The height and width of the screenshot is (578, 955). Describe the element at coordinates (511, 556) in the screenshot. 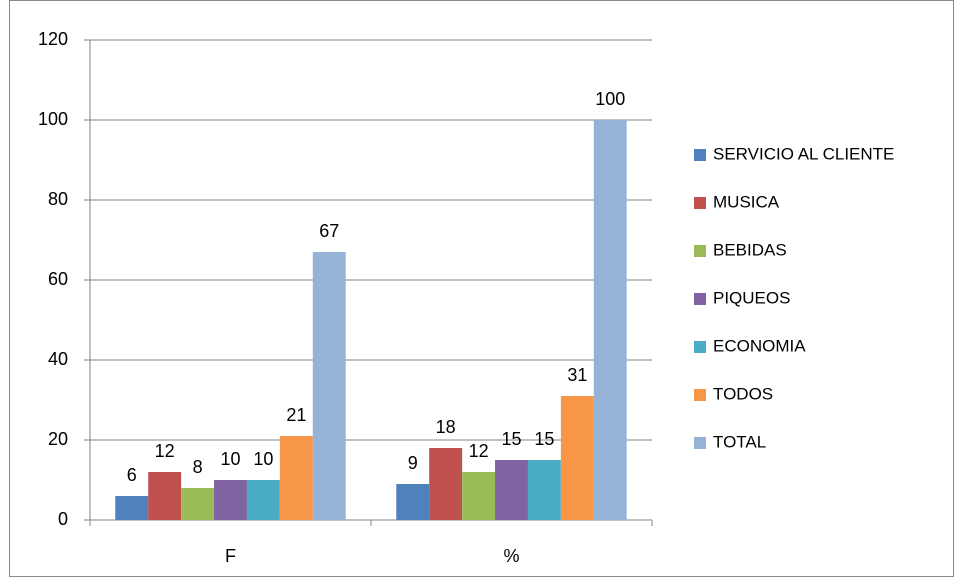

I see `x-tick-label: %` at that location.